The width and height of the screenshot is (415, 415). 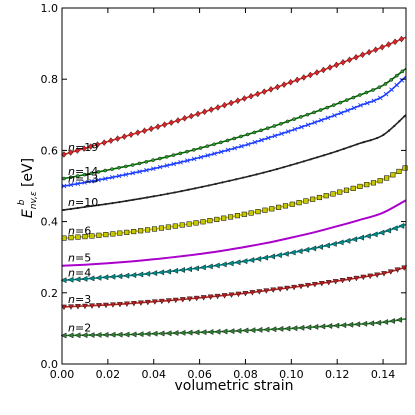 I want to click on series-label-n19: n=19, so click(x=83, y=147).